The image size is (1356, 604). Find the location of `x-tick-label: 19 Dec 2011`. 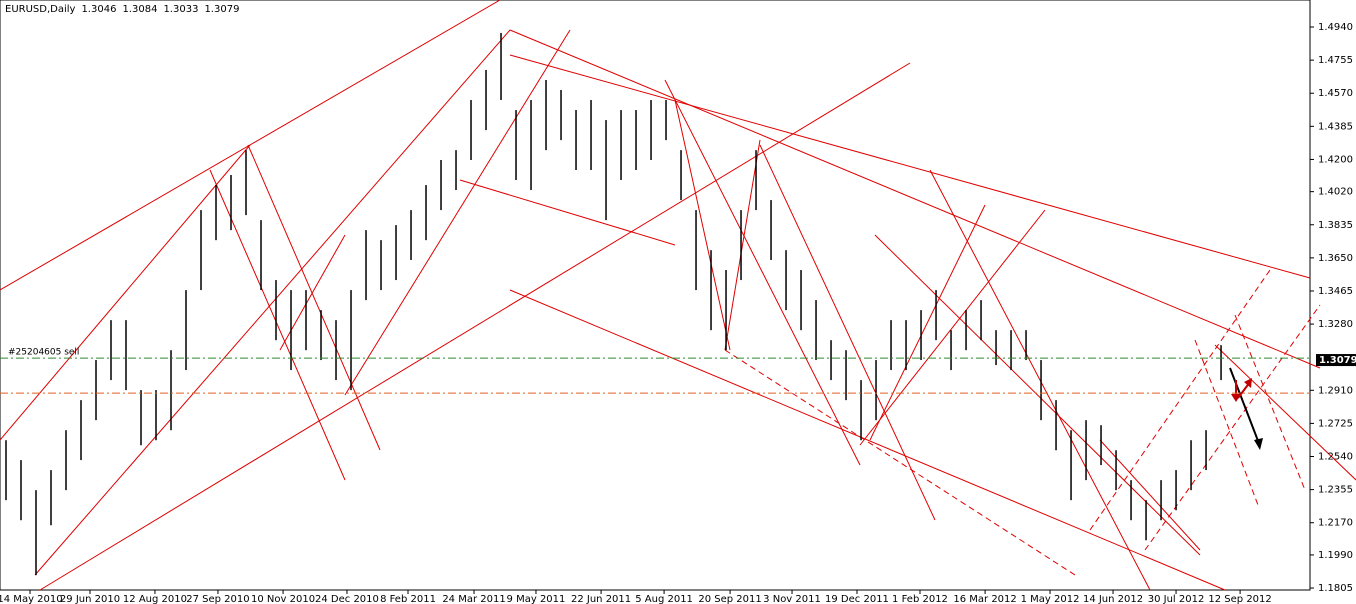

x-tick-label: 19 Dec 2011 is located at coordinates (857, 599).